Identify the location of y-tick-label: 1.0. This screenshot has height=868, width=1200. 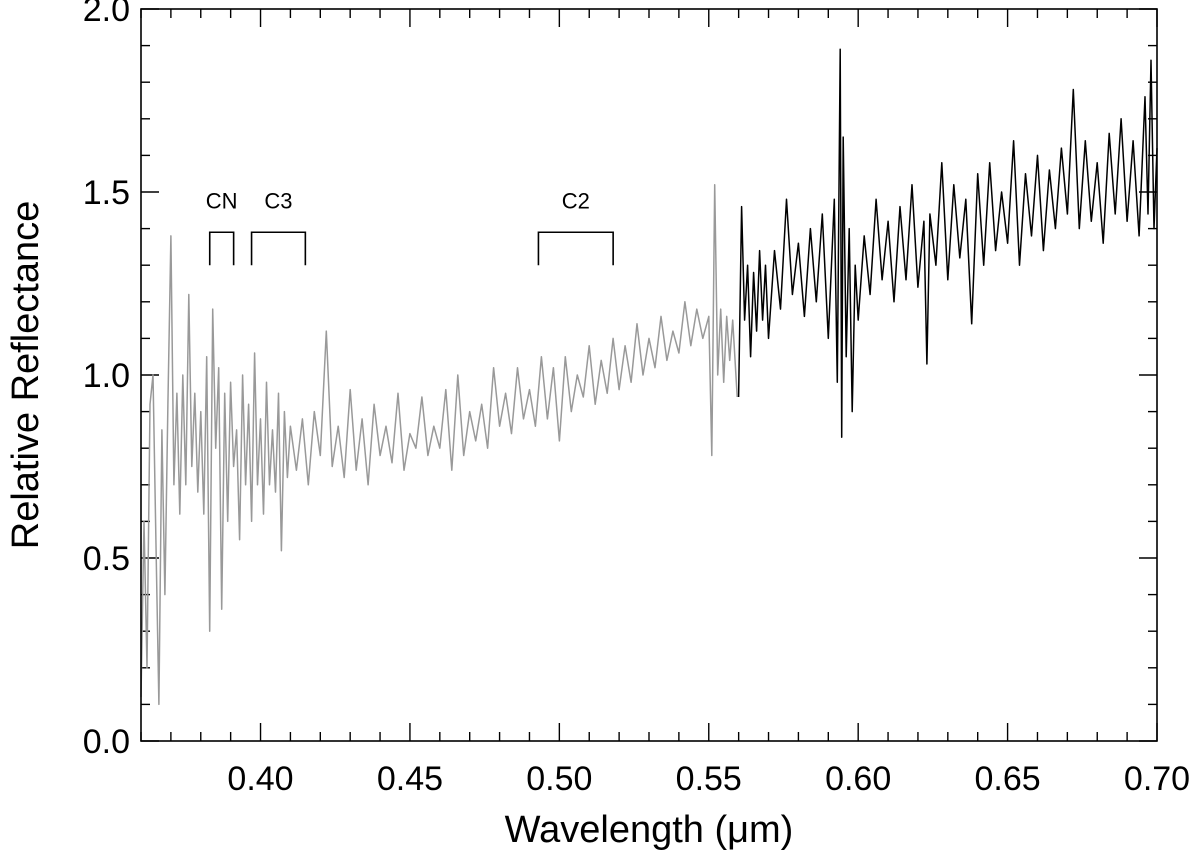
(106, 376).